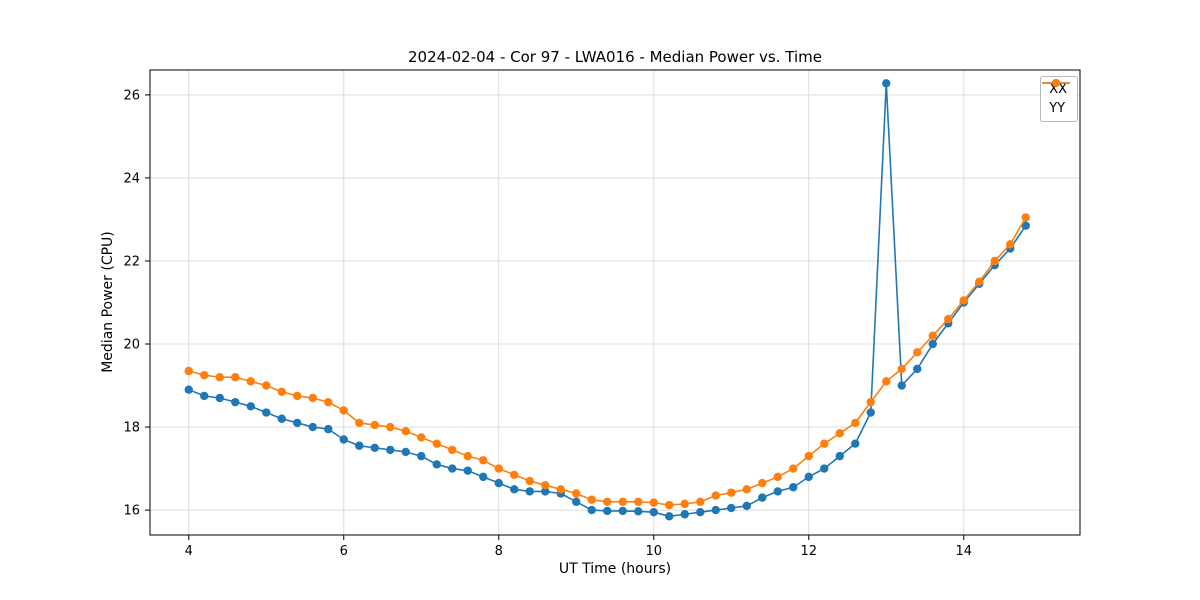  I want to click on y-tick-label: 24, so click(131, 178).